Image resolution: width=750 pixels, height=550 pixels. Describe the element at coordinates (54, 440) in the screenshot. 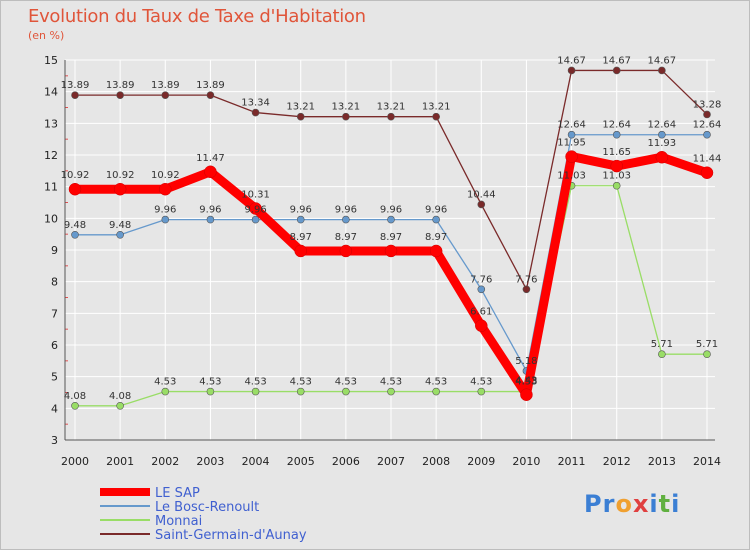

I see `y-tick-label: 3` at that location.